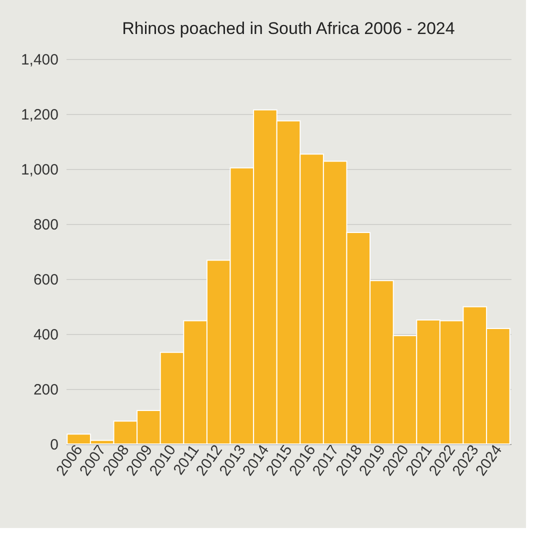 The width and height of the screenshot is (557, 536). I want to click on y-tick-label: 600, so click(45, 280).